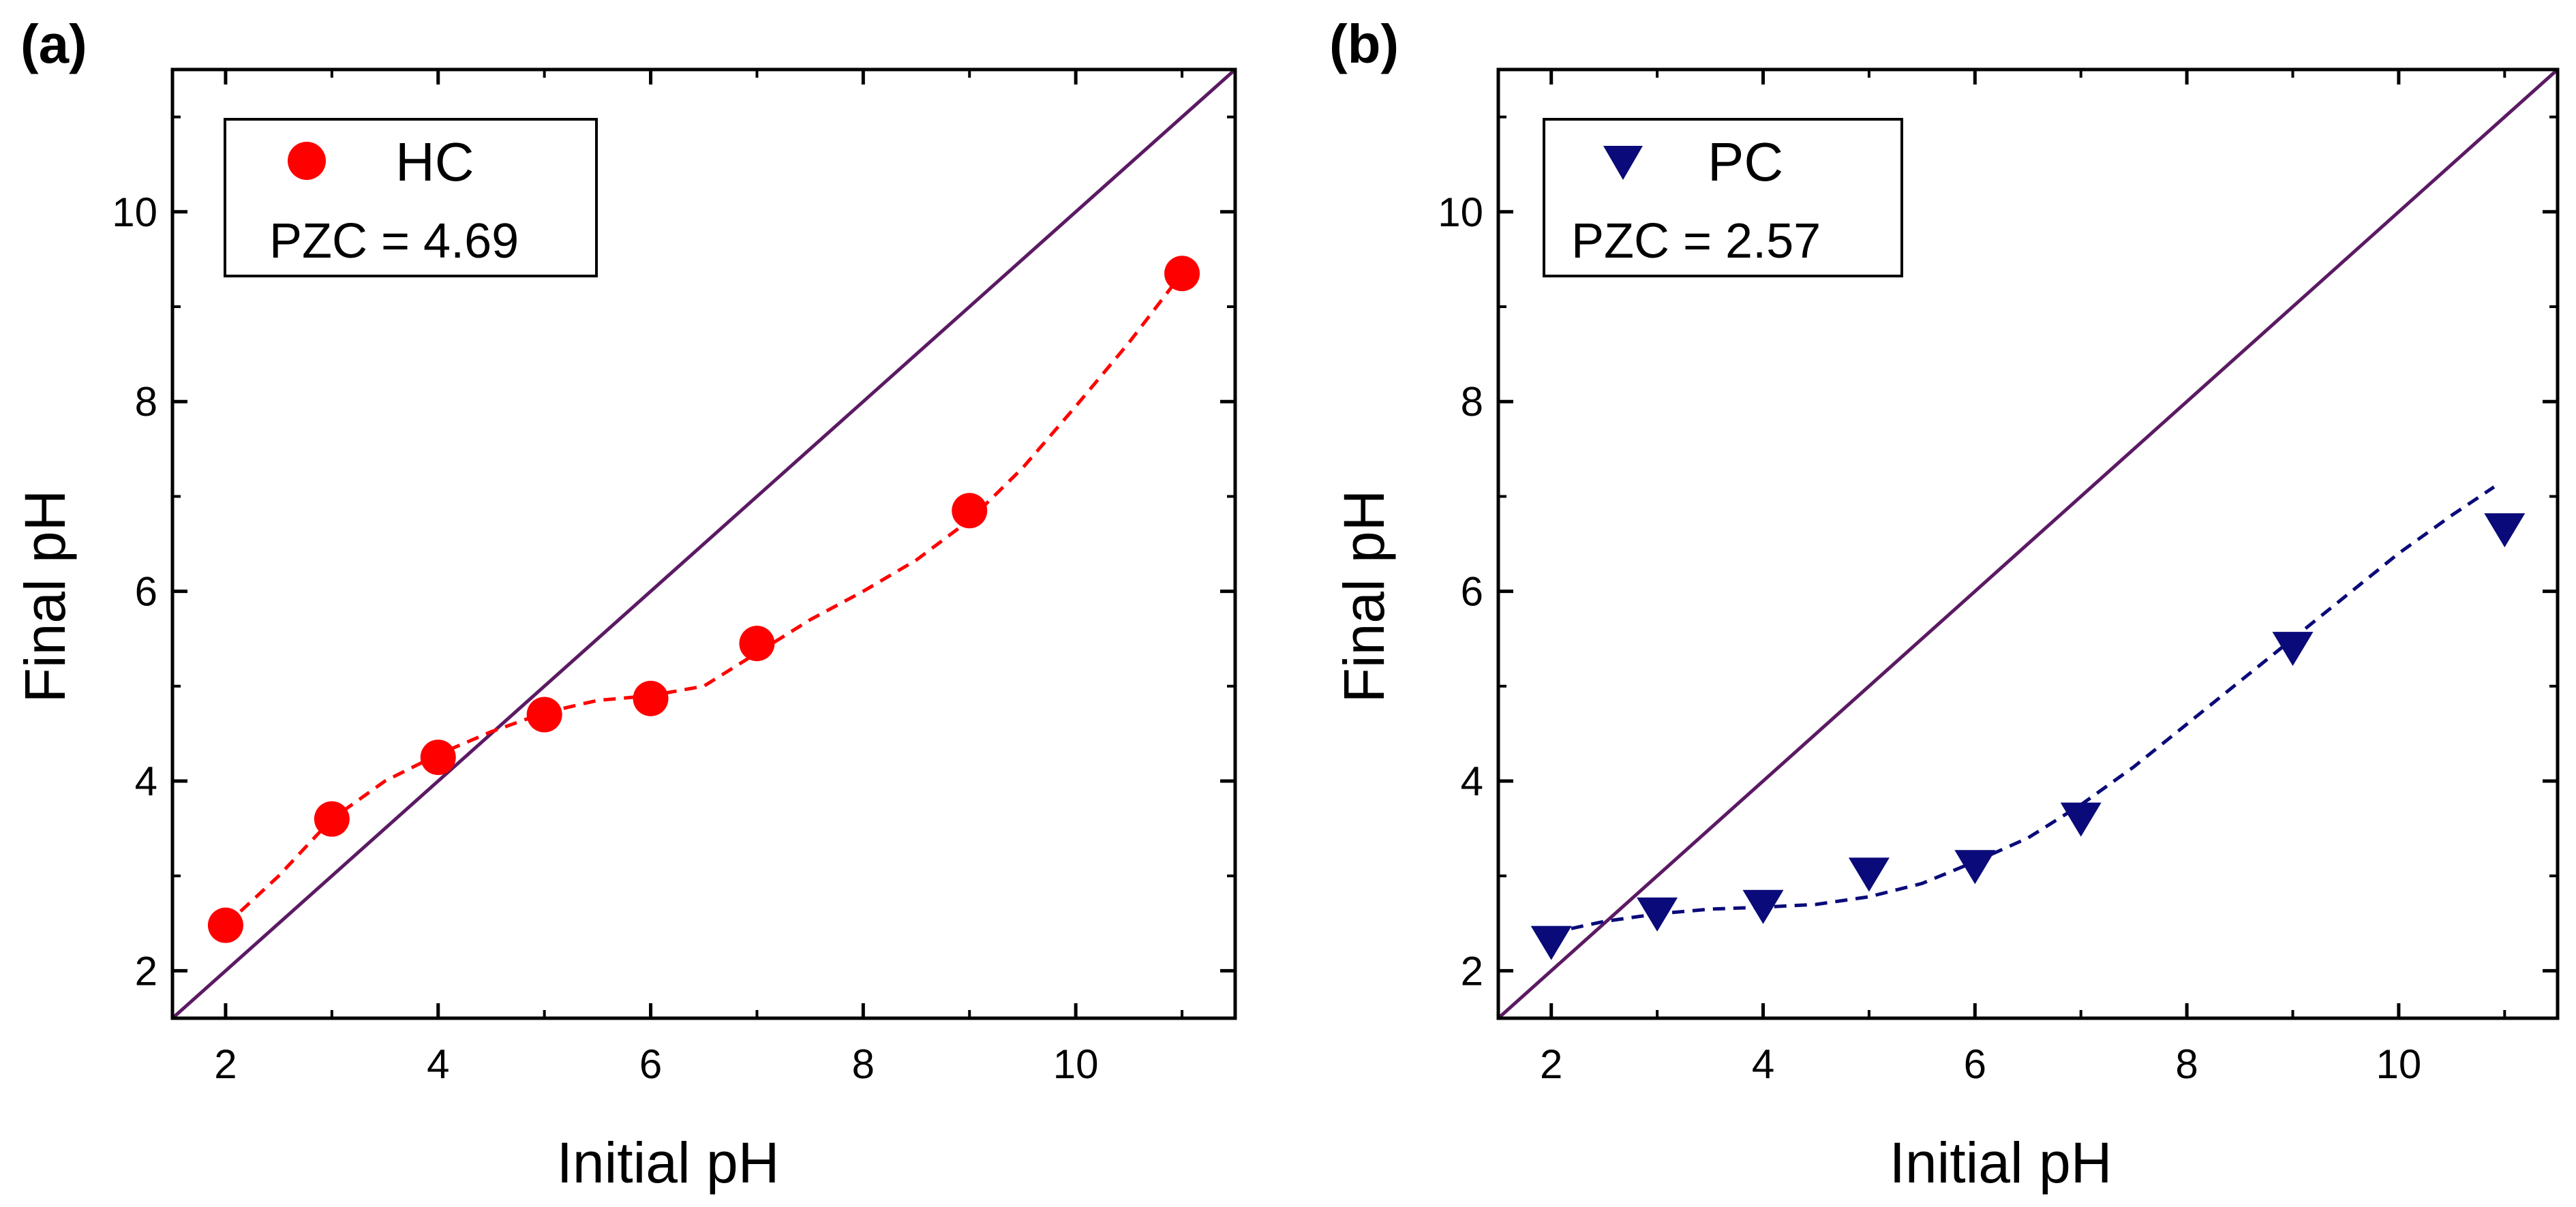 This screenshot has width=2576, height=1207. I want to click on panel-b-legend-box, so click(1723, 197).